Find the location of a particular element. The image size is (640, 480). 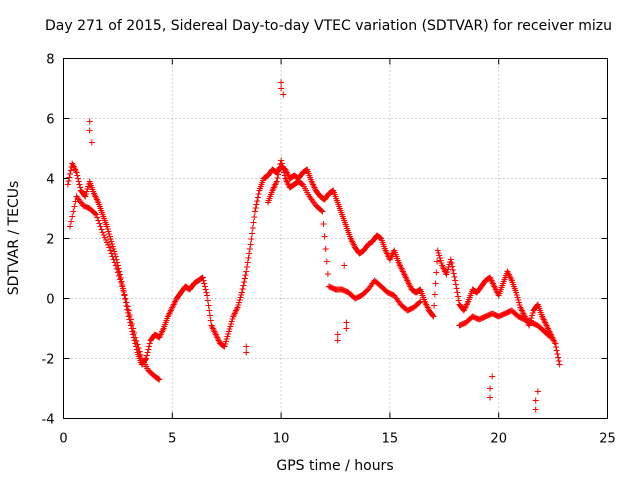

y-tick-label: 4 is located at coordinates (50, 180).